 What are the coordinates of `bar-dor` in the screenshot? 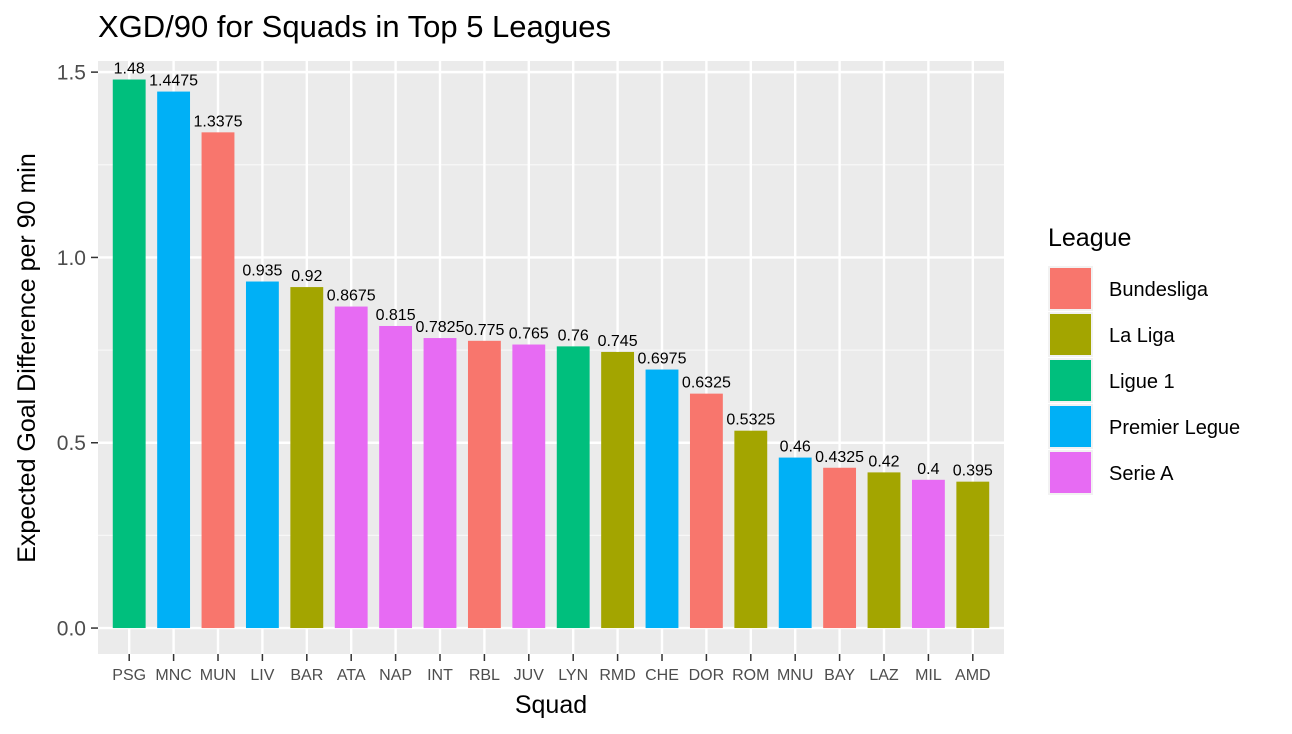 It's located at (706, 511).